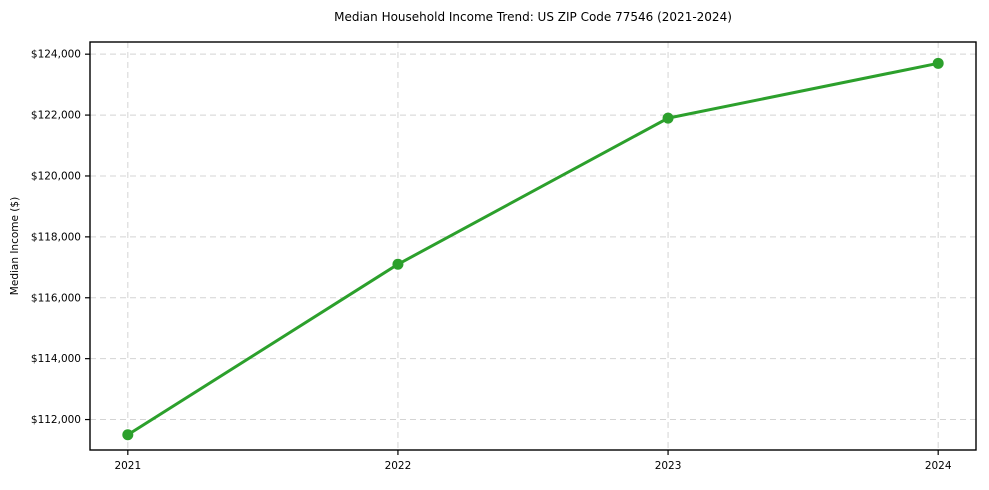 The height and width of the screenshot is (490, 989). What do you see at coordinates (56, 237) in the screenshot?
I see `y-tick-label: $118,000` at bounding box center [56, 237].